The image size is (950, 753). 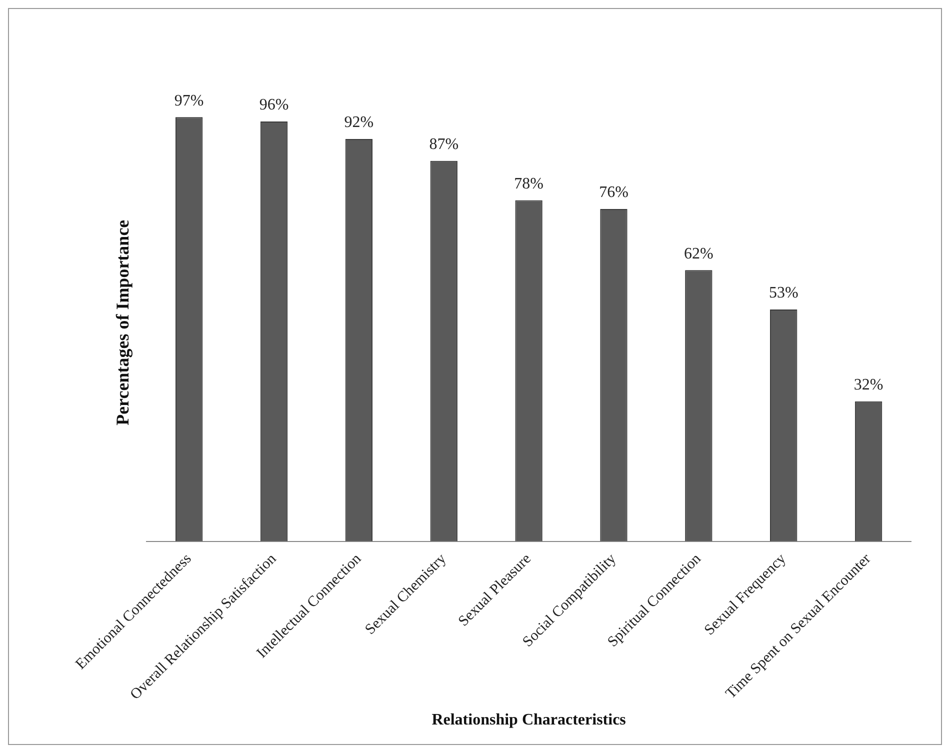 What do you see at coordinates (529, 183) in the screenshot?
I see `data-label: 78%` at bounding box center [529, 183].